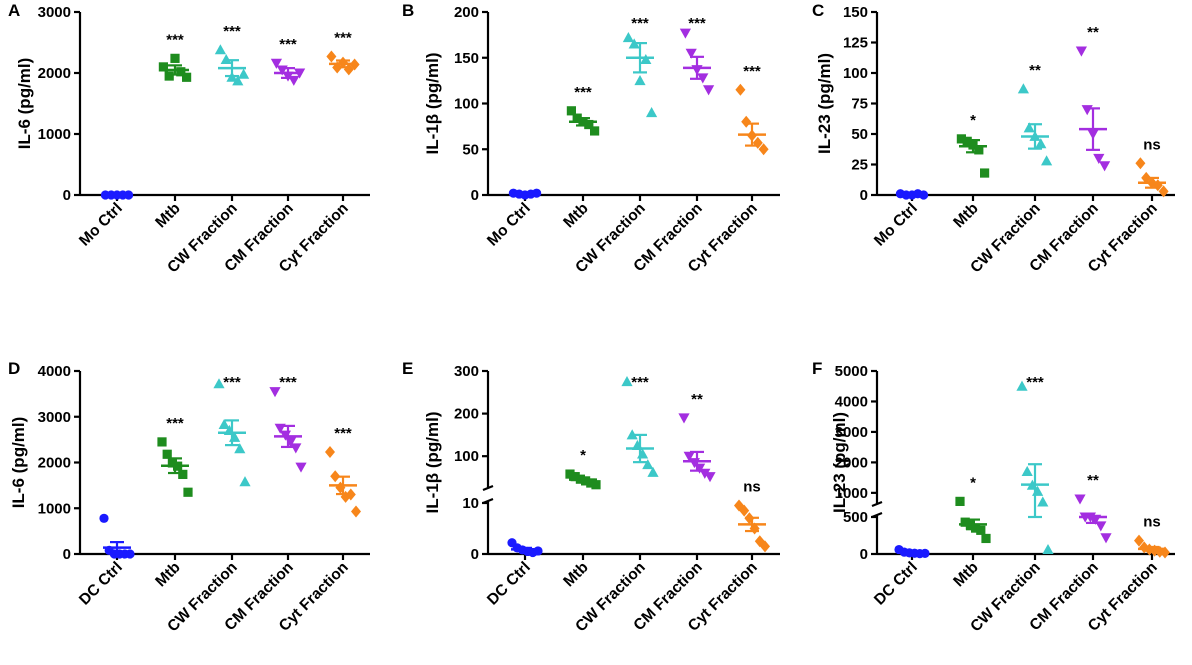 This screenshot has width=1192, height=665. I want to click on y-axis-label: IL-23 (pg/ml), so click(839, 462).